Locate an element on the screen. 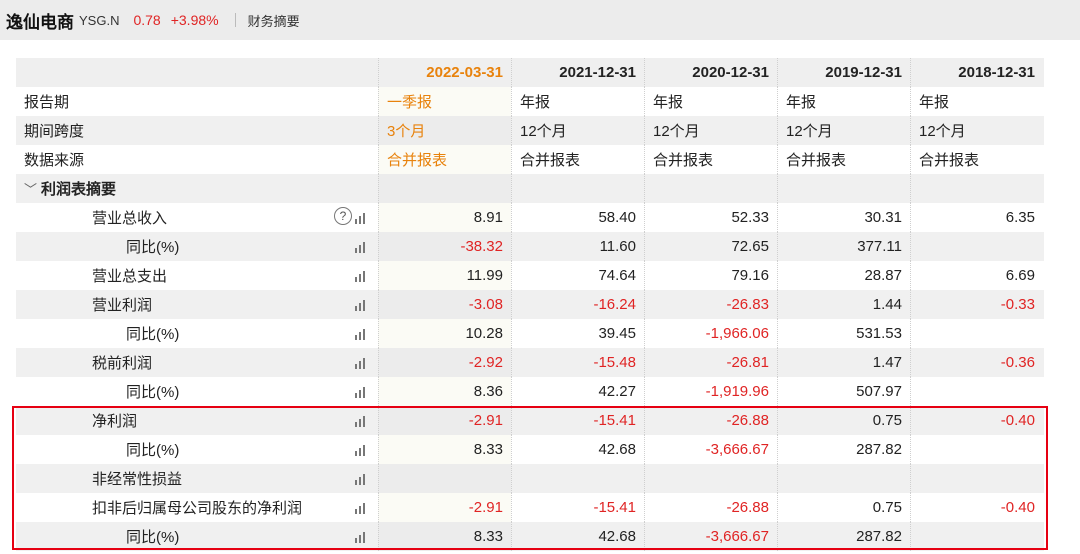 The width and height of the screenshot is (1080, 554). value-cell: 377.11 is located at coordinates (843, 246).